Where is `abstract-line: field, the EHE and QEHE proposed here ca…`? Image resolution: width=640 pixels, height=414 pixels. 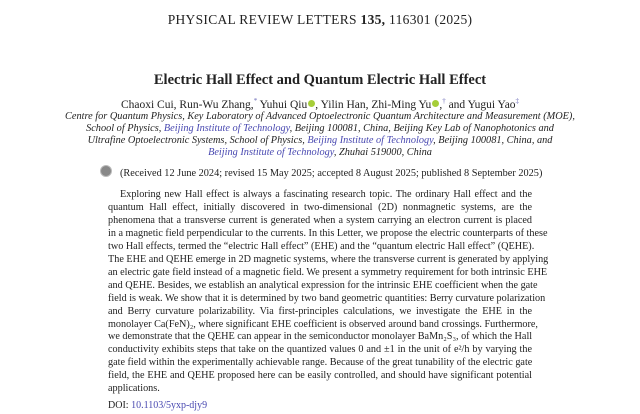
abstract-line: field, the EHE and QEHE proposed here ca… is located at coordinates (320, 376).